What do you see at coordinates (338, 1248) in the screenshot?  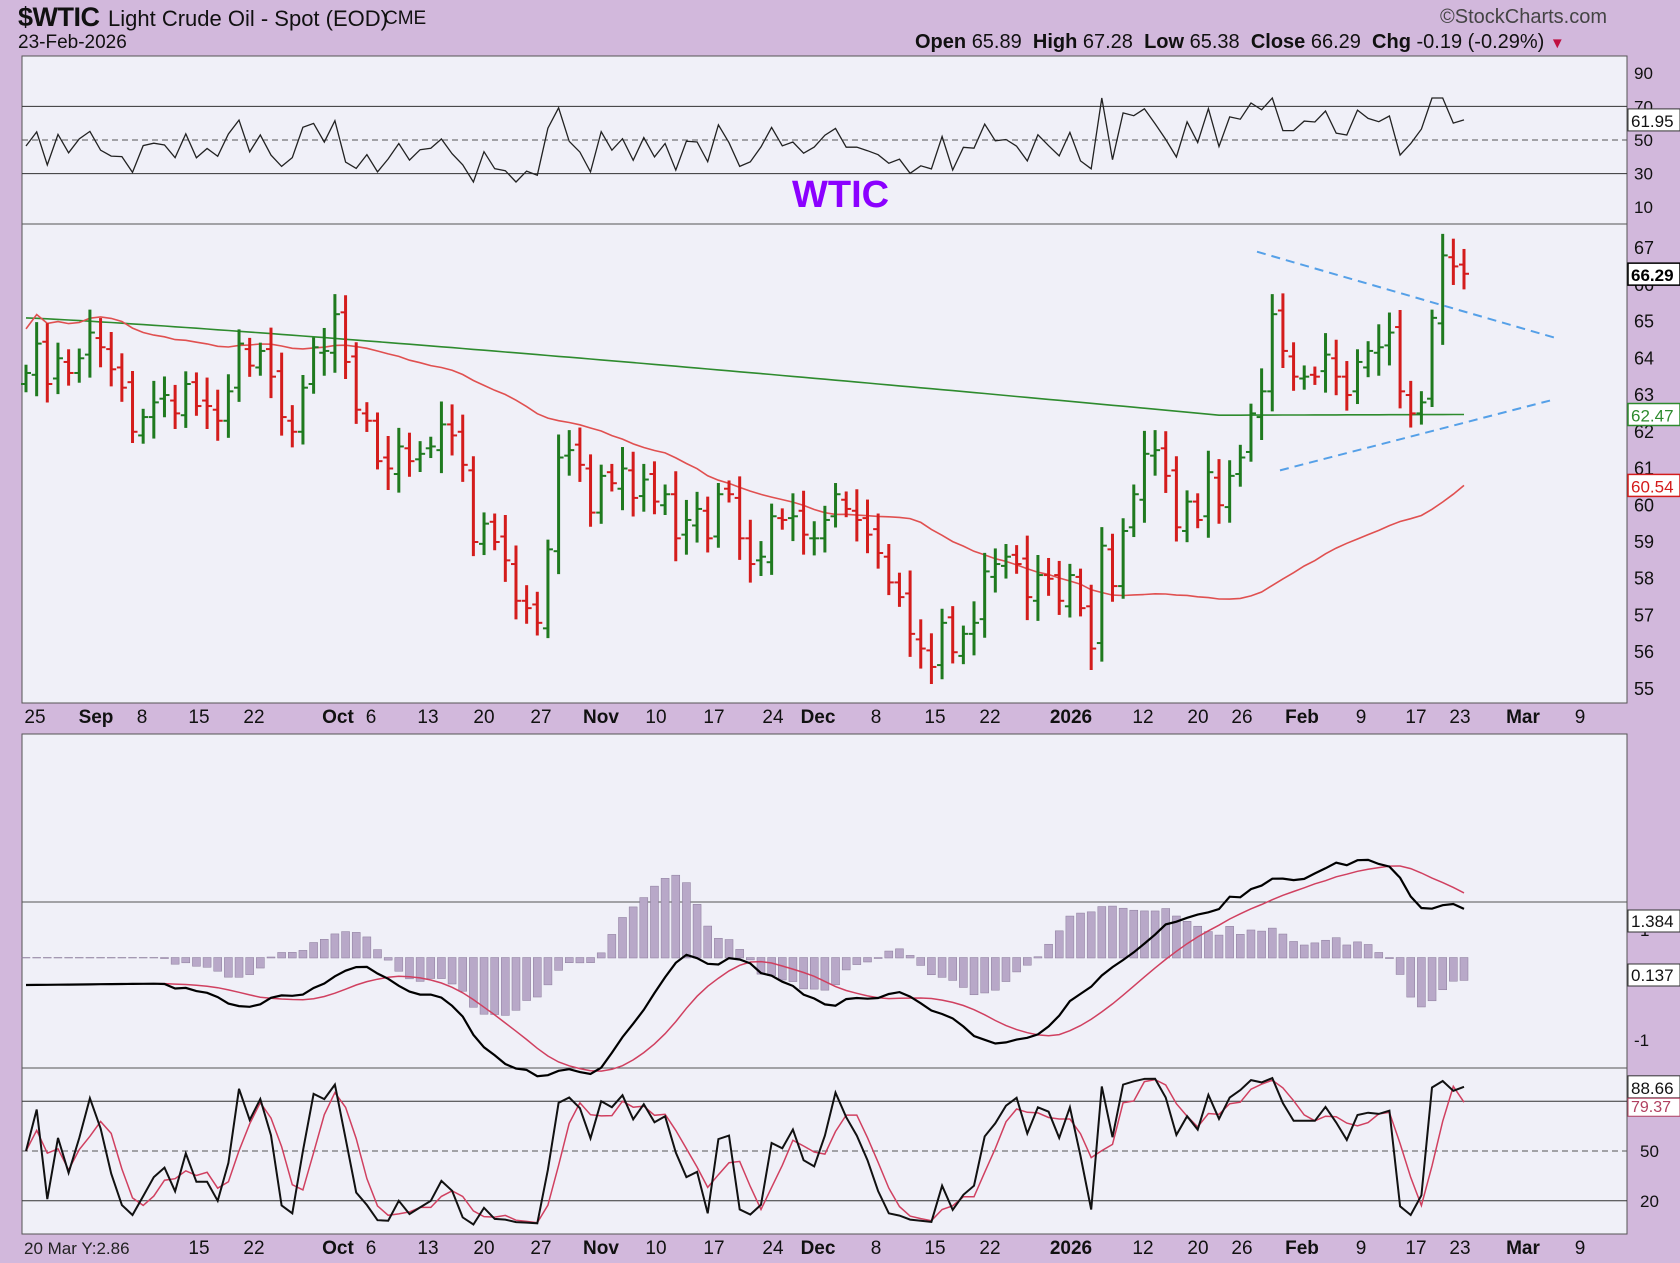 I see `bottom-axis-label: Oct` at bounding box center [338, 1248].